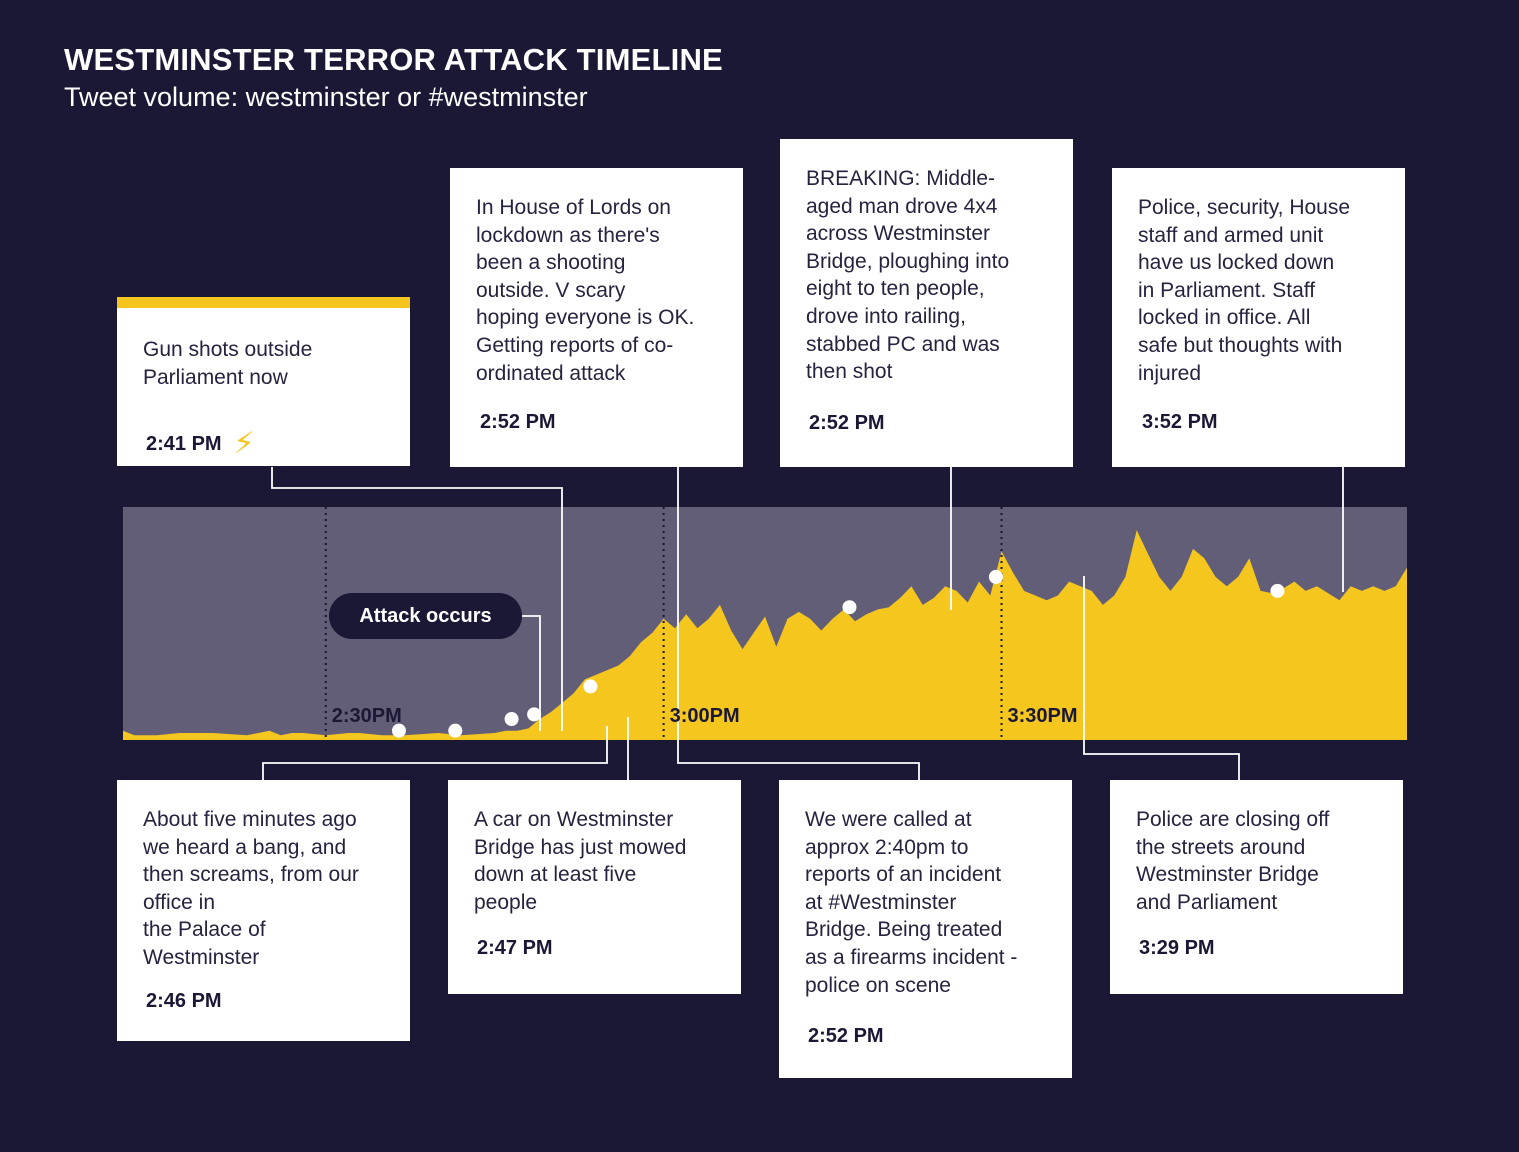 The height and width of the screenshot is (1152, 1519). Describe the element at coordinates (1180, 422) in the screenshot. I see `tweet-timestamp: 3:52 PM` at that location.